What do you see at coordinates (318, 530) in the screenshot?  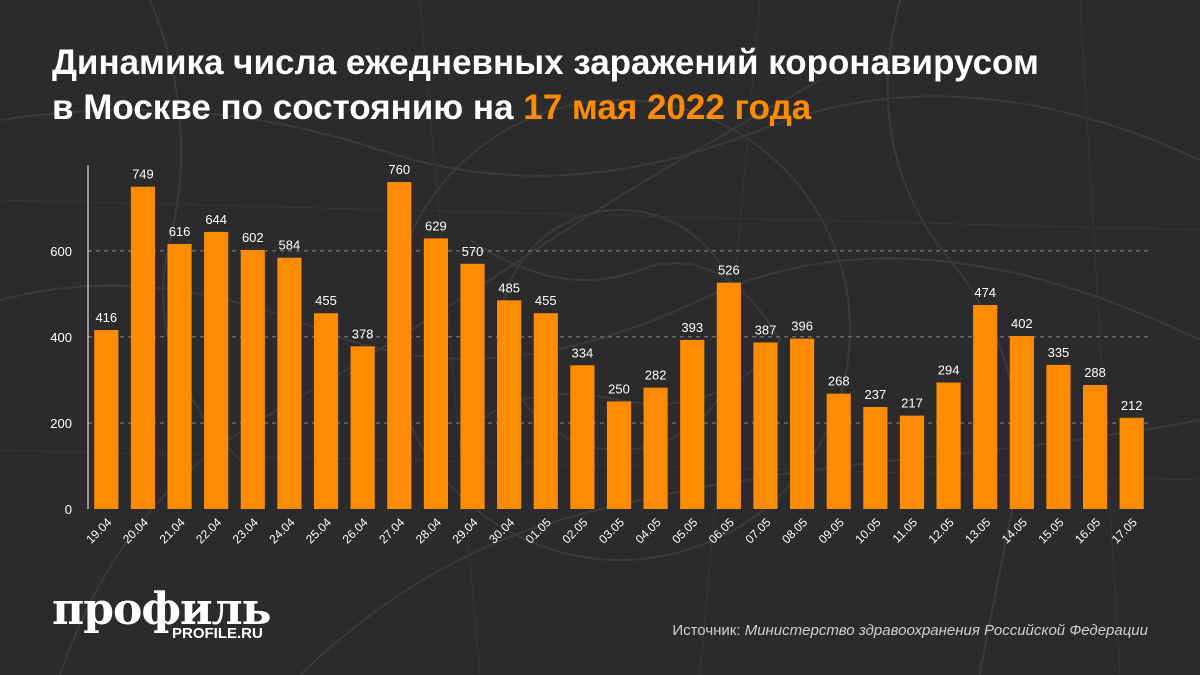 I see `x-tick-label: 25.04` at bounding box center [318, 530].